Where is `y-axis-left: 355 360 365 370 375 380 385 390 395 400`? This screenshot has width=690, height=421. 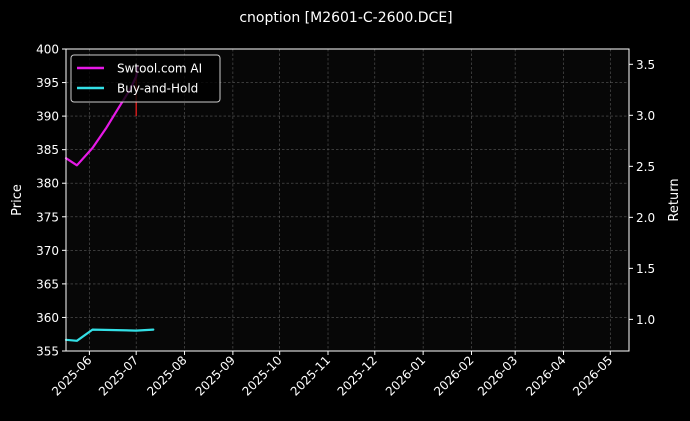
y-axis-left: 355 360 365 370 375 380 385 390 395 400 is located at coordinates (51, 201).